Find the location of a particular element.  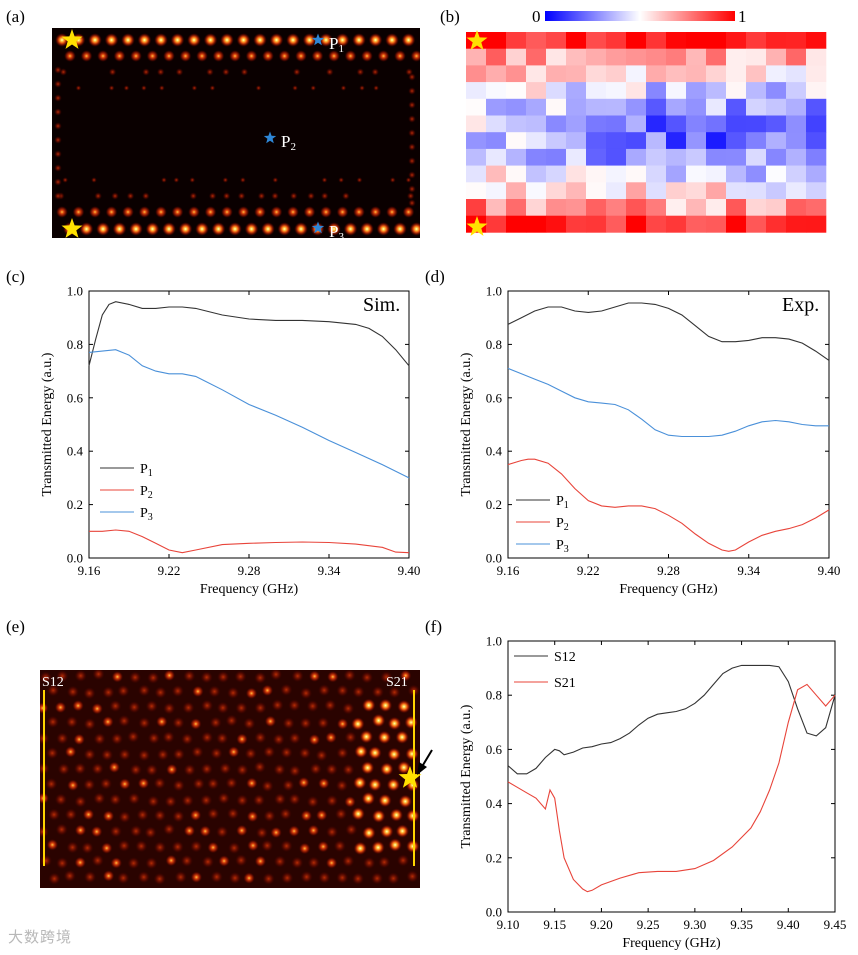

probe-star-icon is located at coordinates (318, 39).